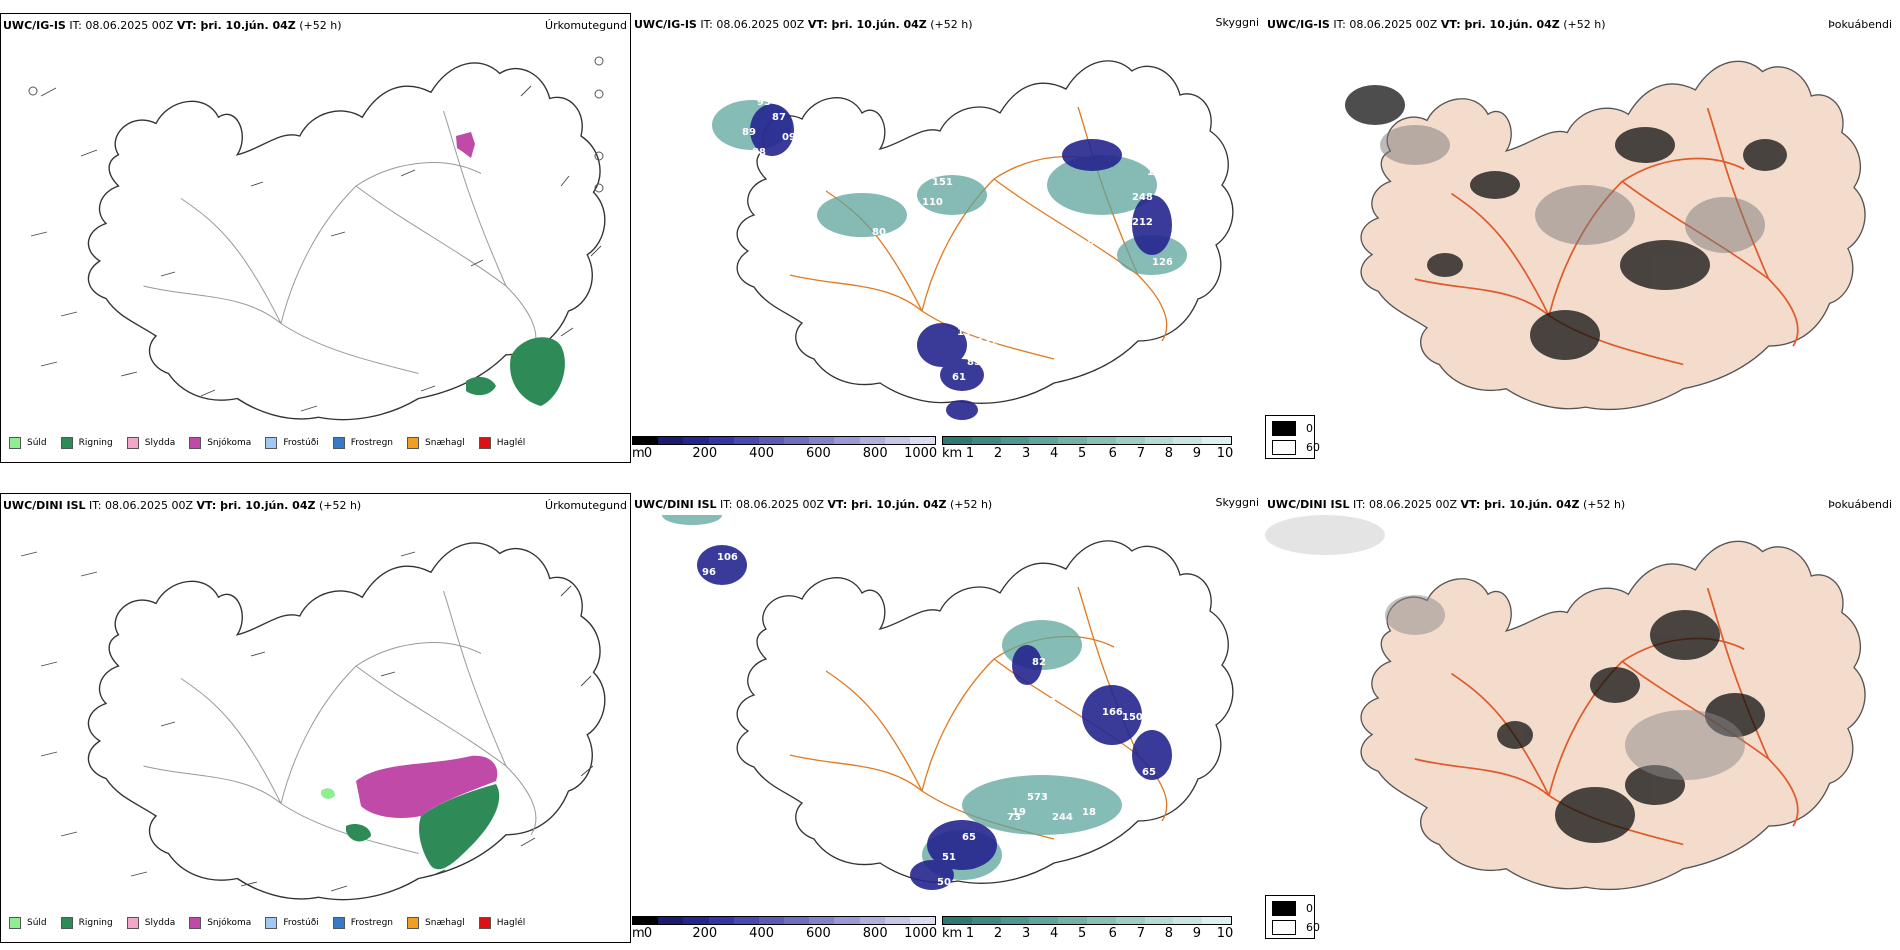 The image size is (1900, 950). I want to click on visibility-tick: 8, so click(1169, 933).